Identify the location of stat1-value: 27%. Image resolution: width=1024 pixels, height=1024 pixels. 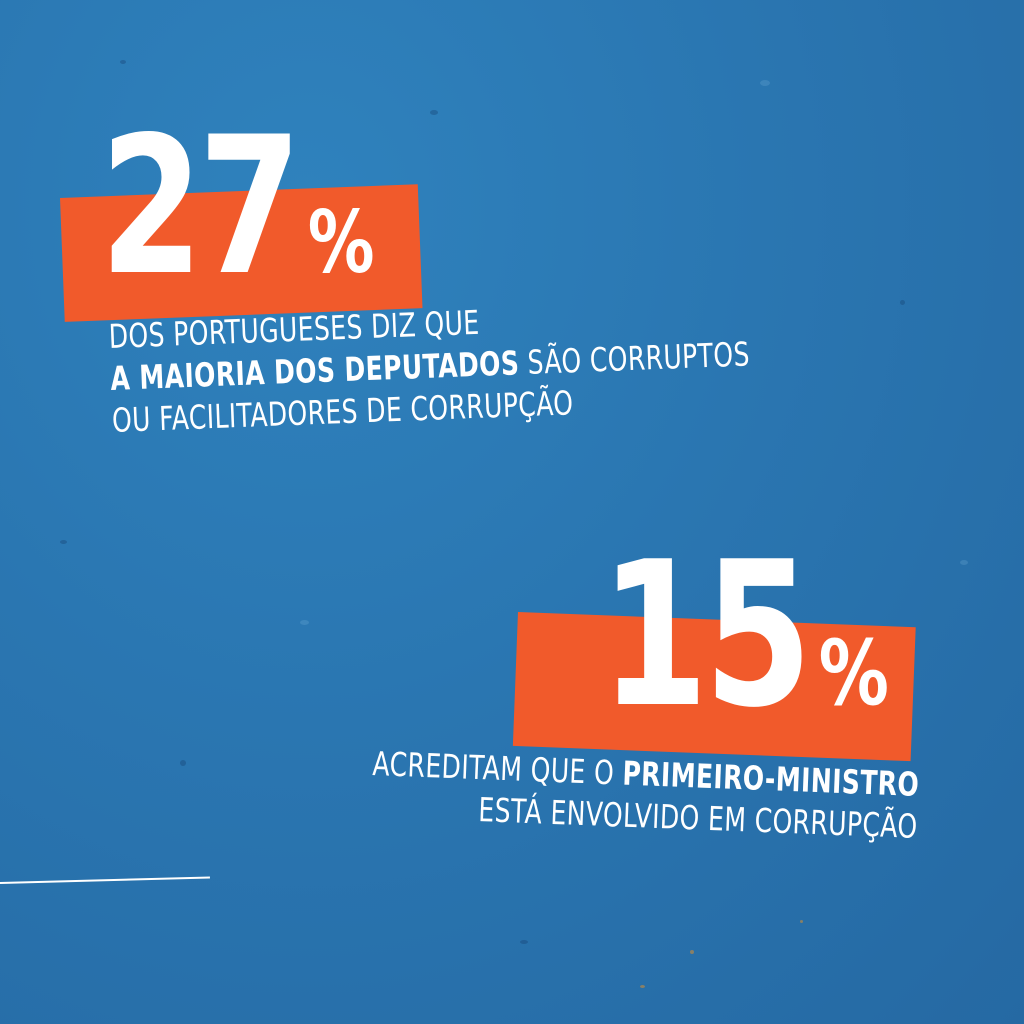
(237, 207).